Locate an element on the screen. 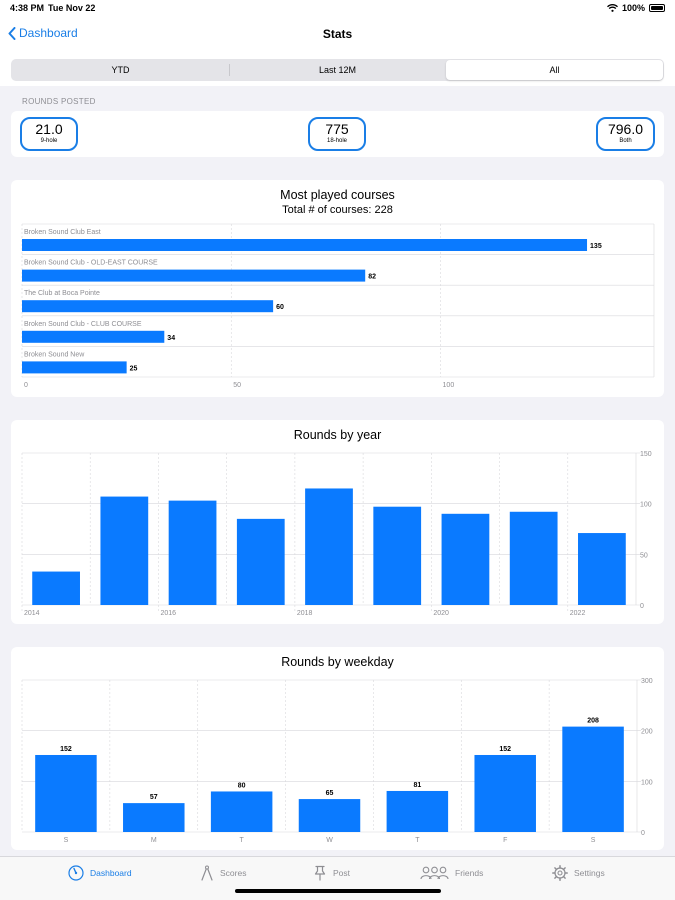  navigation-bar: Dashboard Stats is located at coordinates (337, 34).